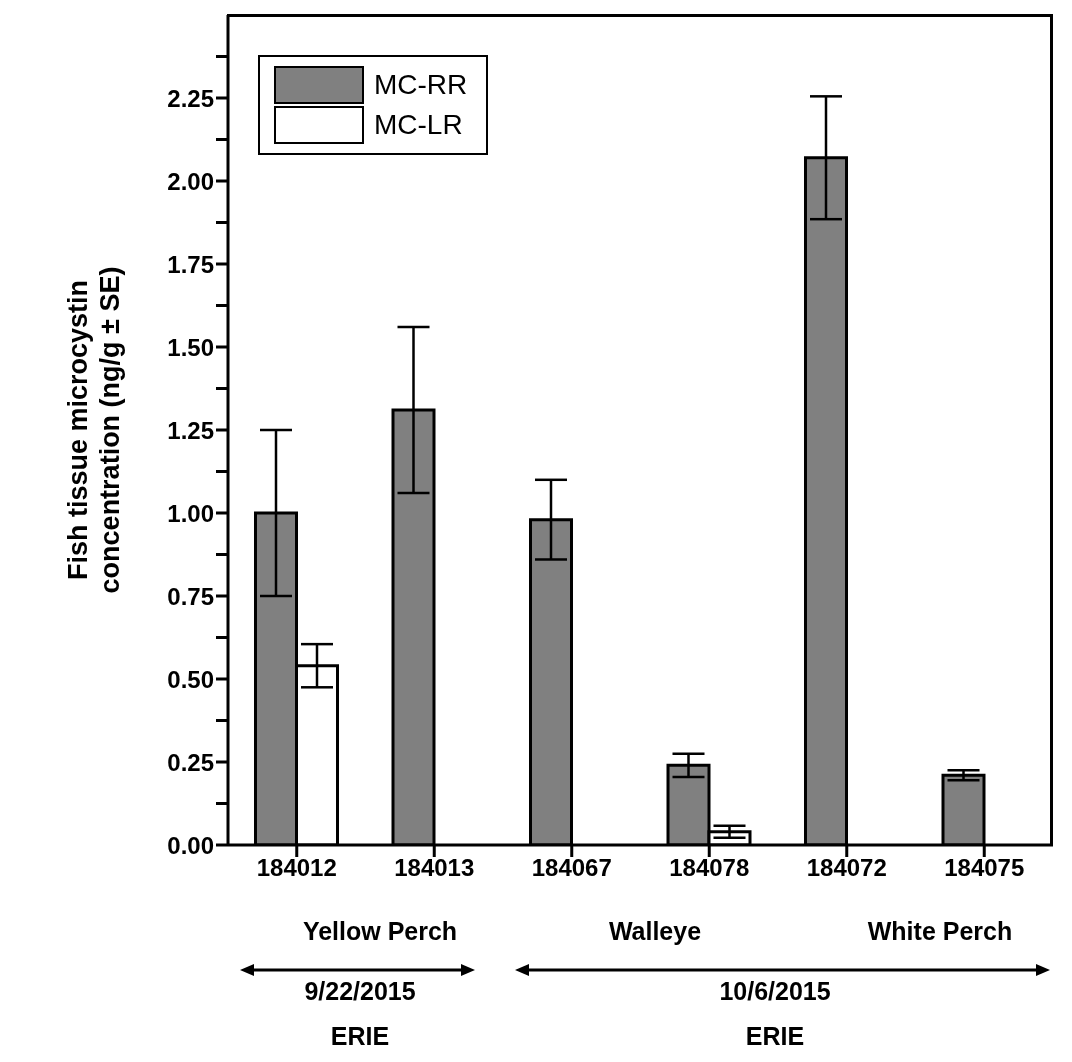 This screenshot has height=1062, width=1072. Describe the element at coordinates (190, 264) in the screenshot. I see `y-tick-label: 1.75` at that location.